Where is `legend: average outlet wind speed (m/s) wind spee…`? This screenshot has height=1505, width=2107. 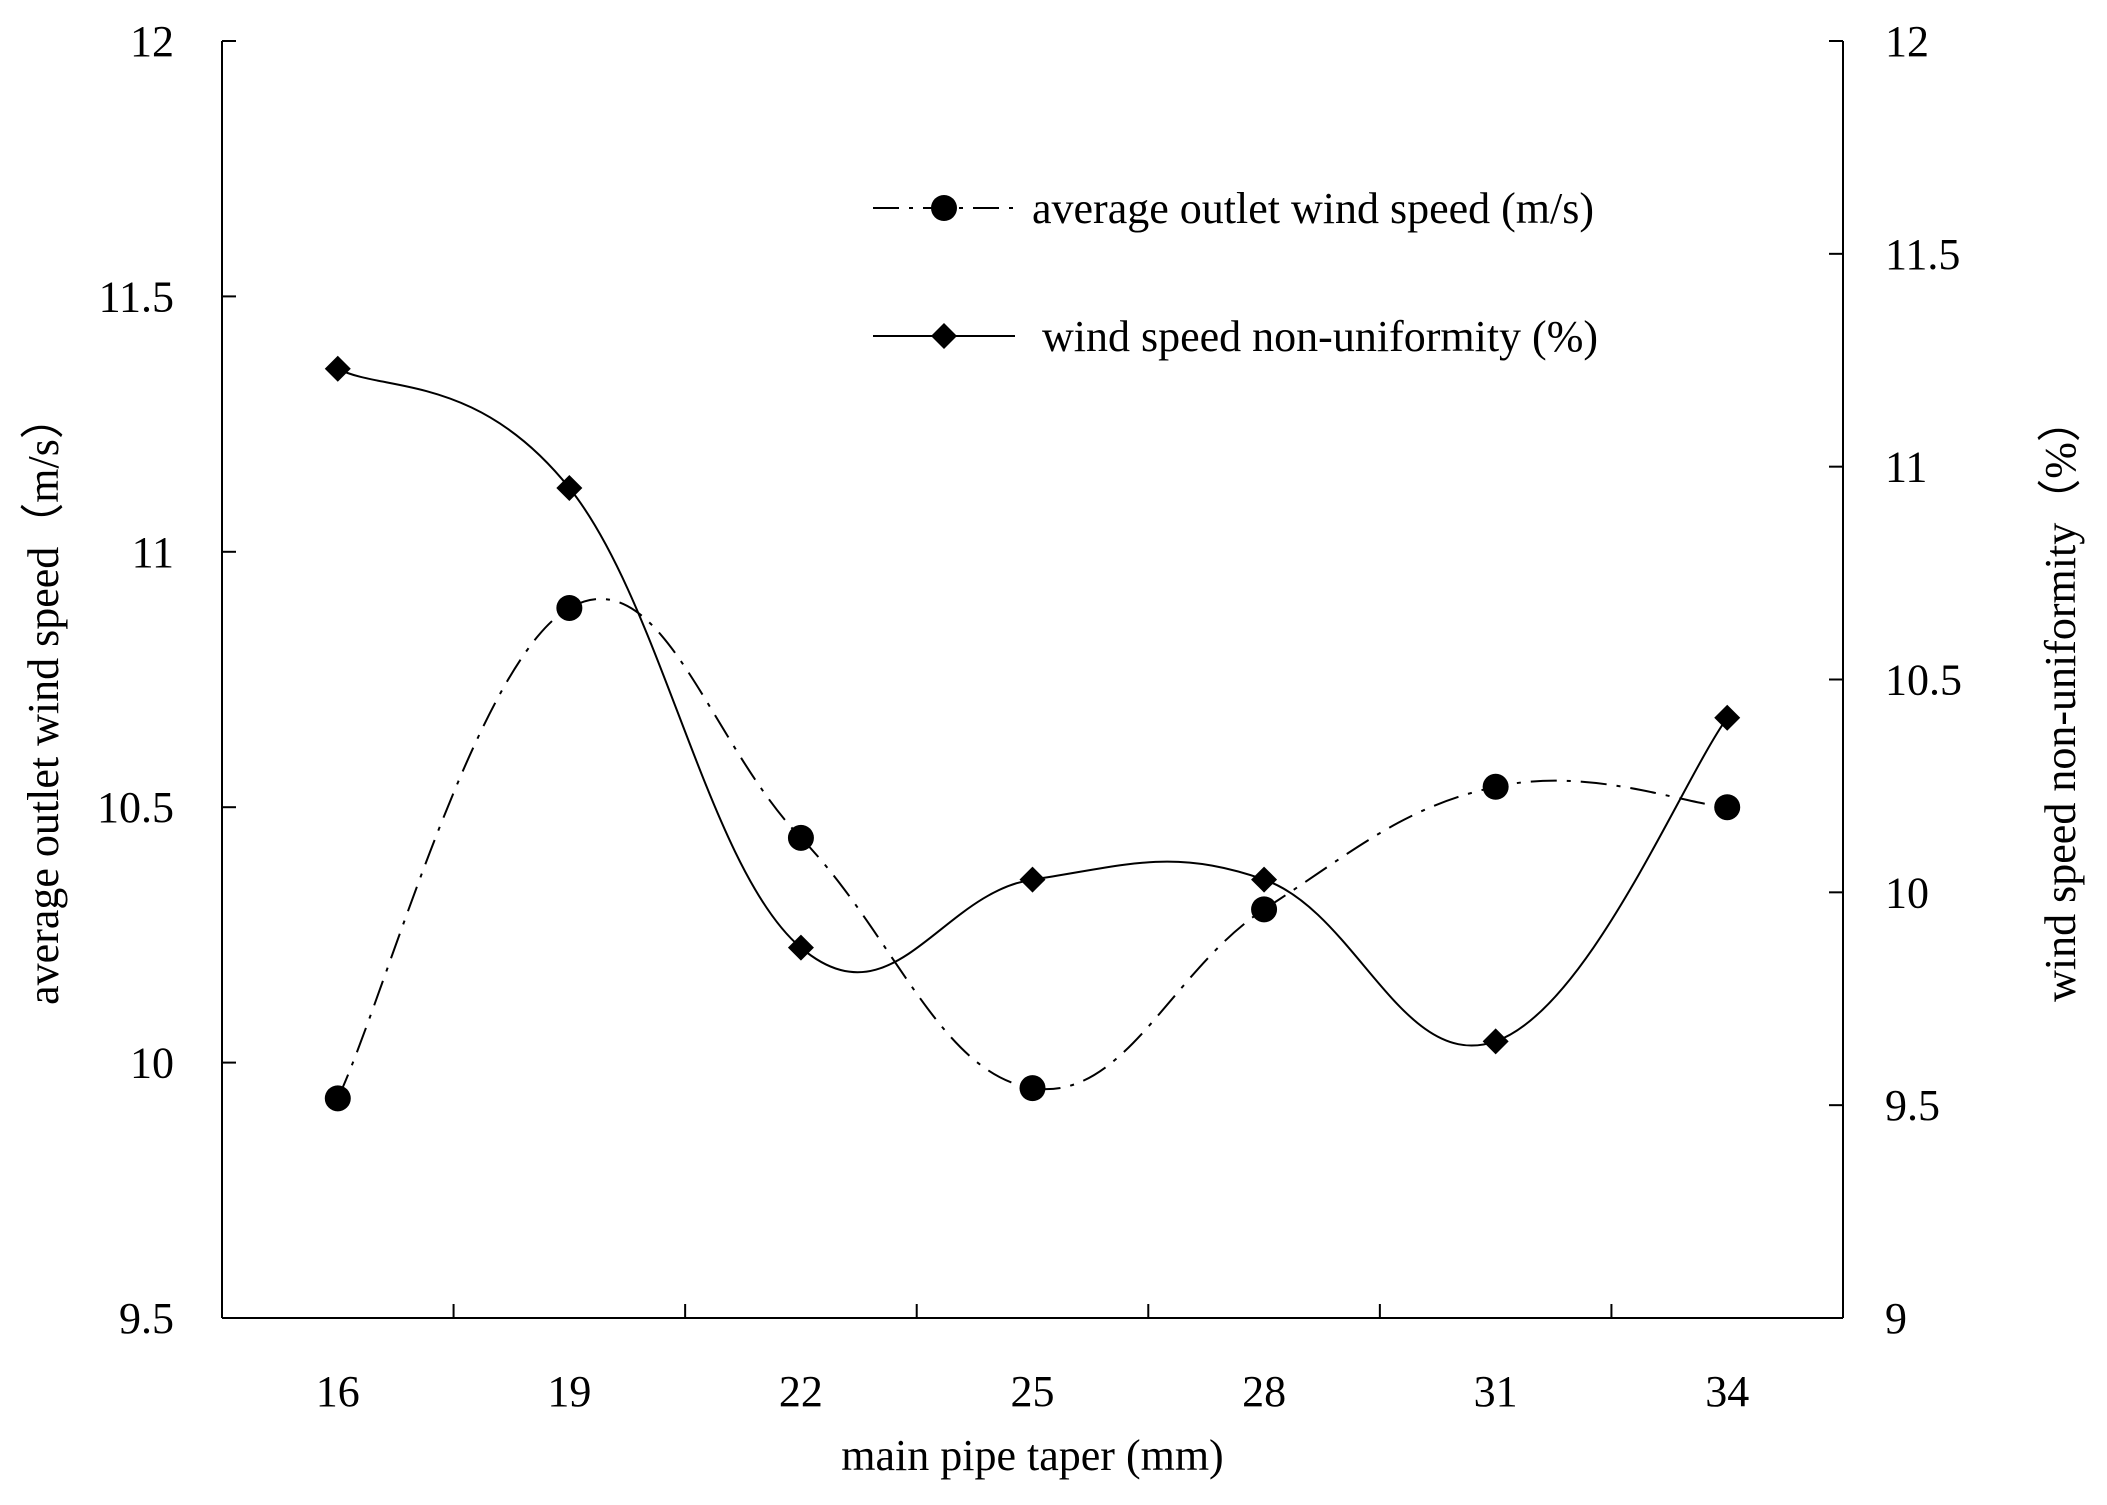 legend: average outlet wind speed (m/s) wind spee… is located at coordinates (1235, 272).